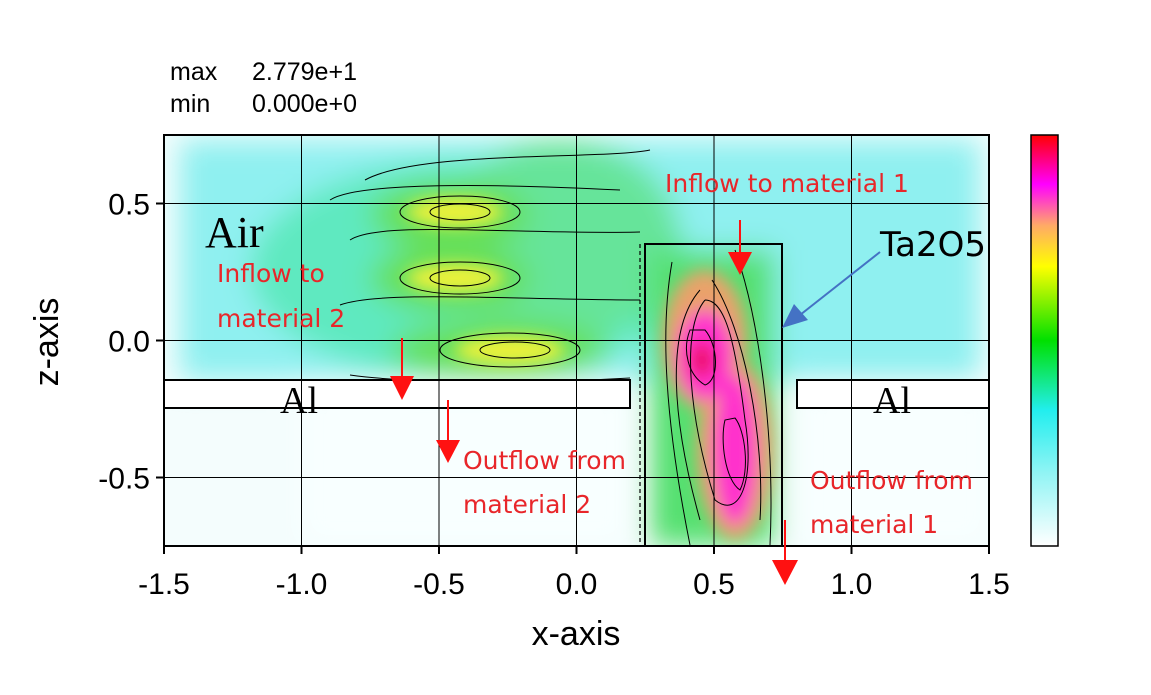 This screenshot has width=1151, height=695. I want to click on min-row: min 0.000e+0, so click(263, 104).